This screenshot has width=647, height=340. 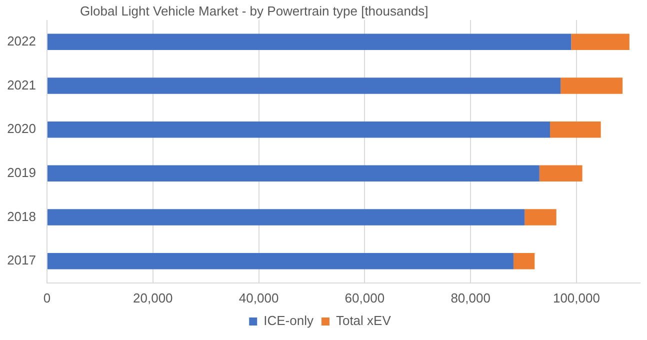 I want to click on x-tick-label: 40,000, so click(x=258, y=298).